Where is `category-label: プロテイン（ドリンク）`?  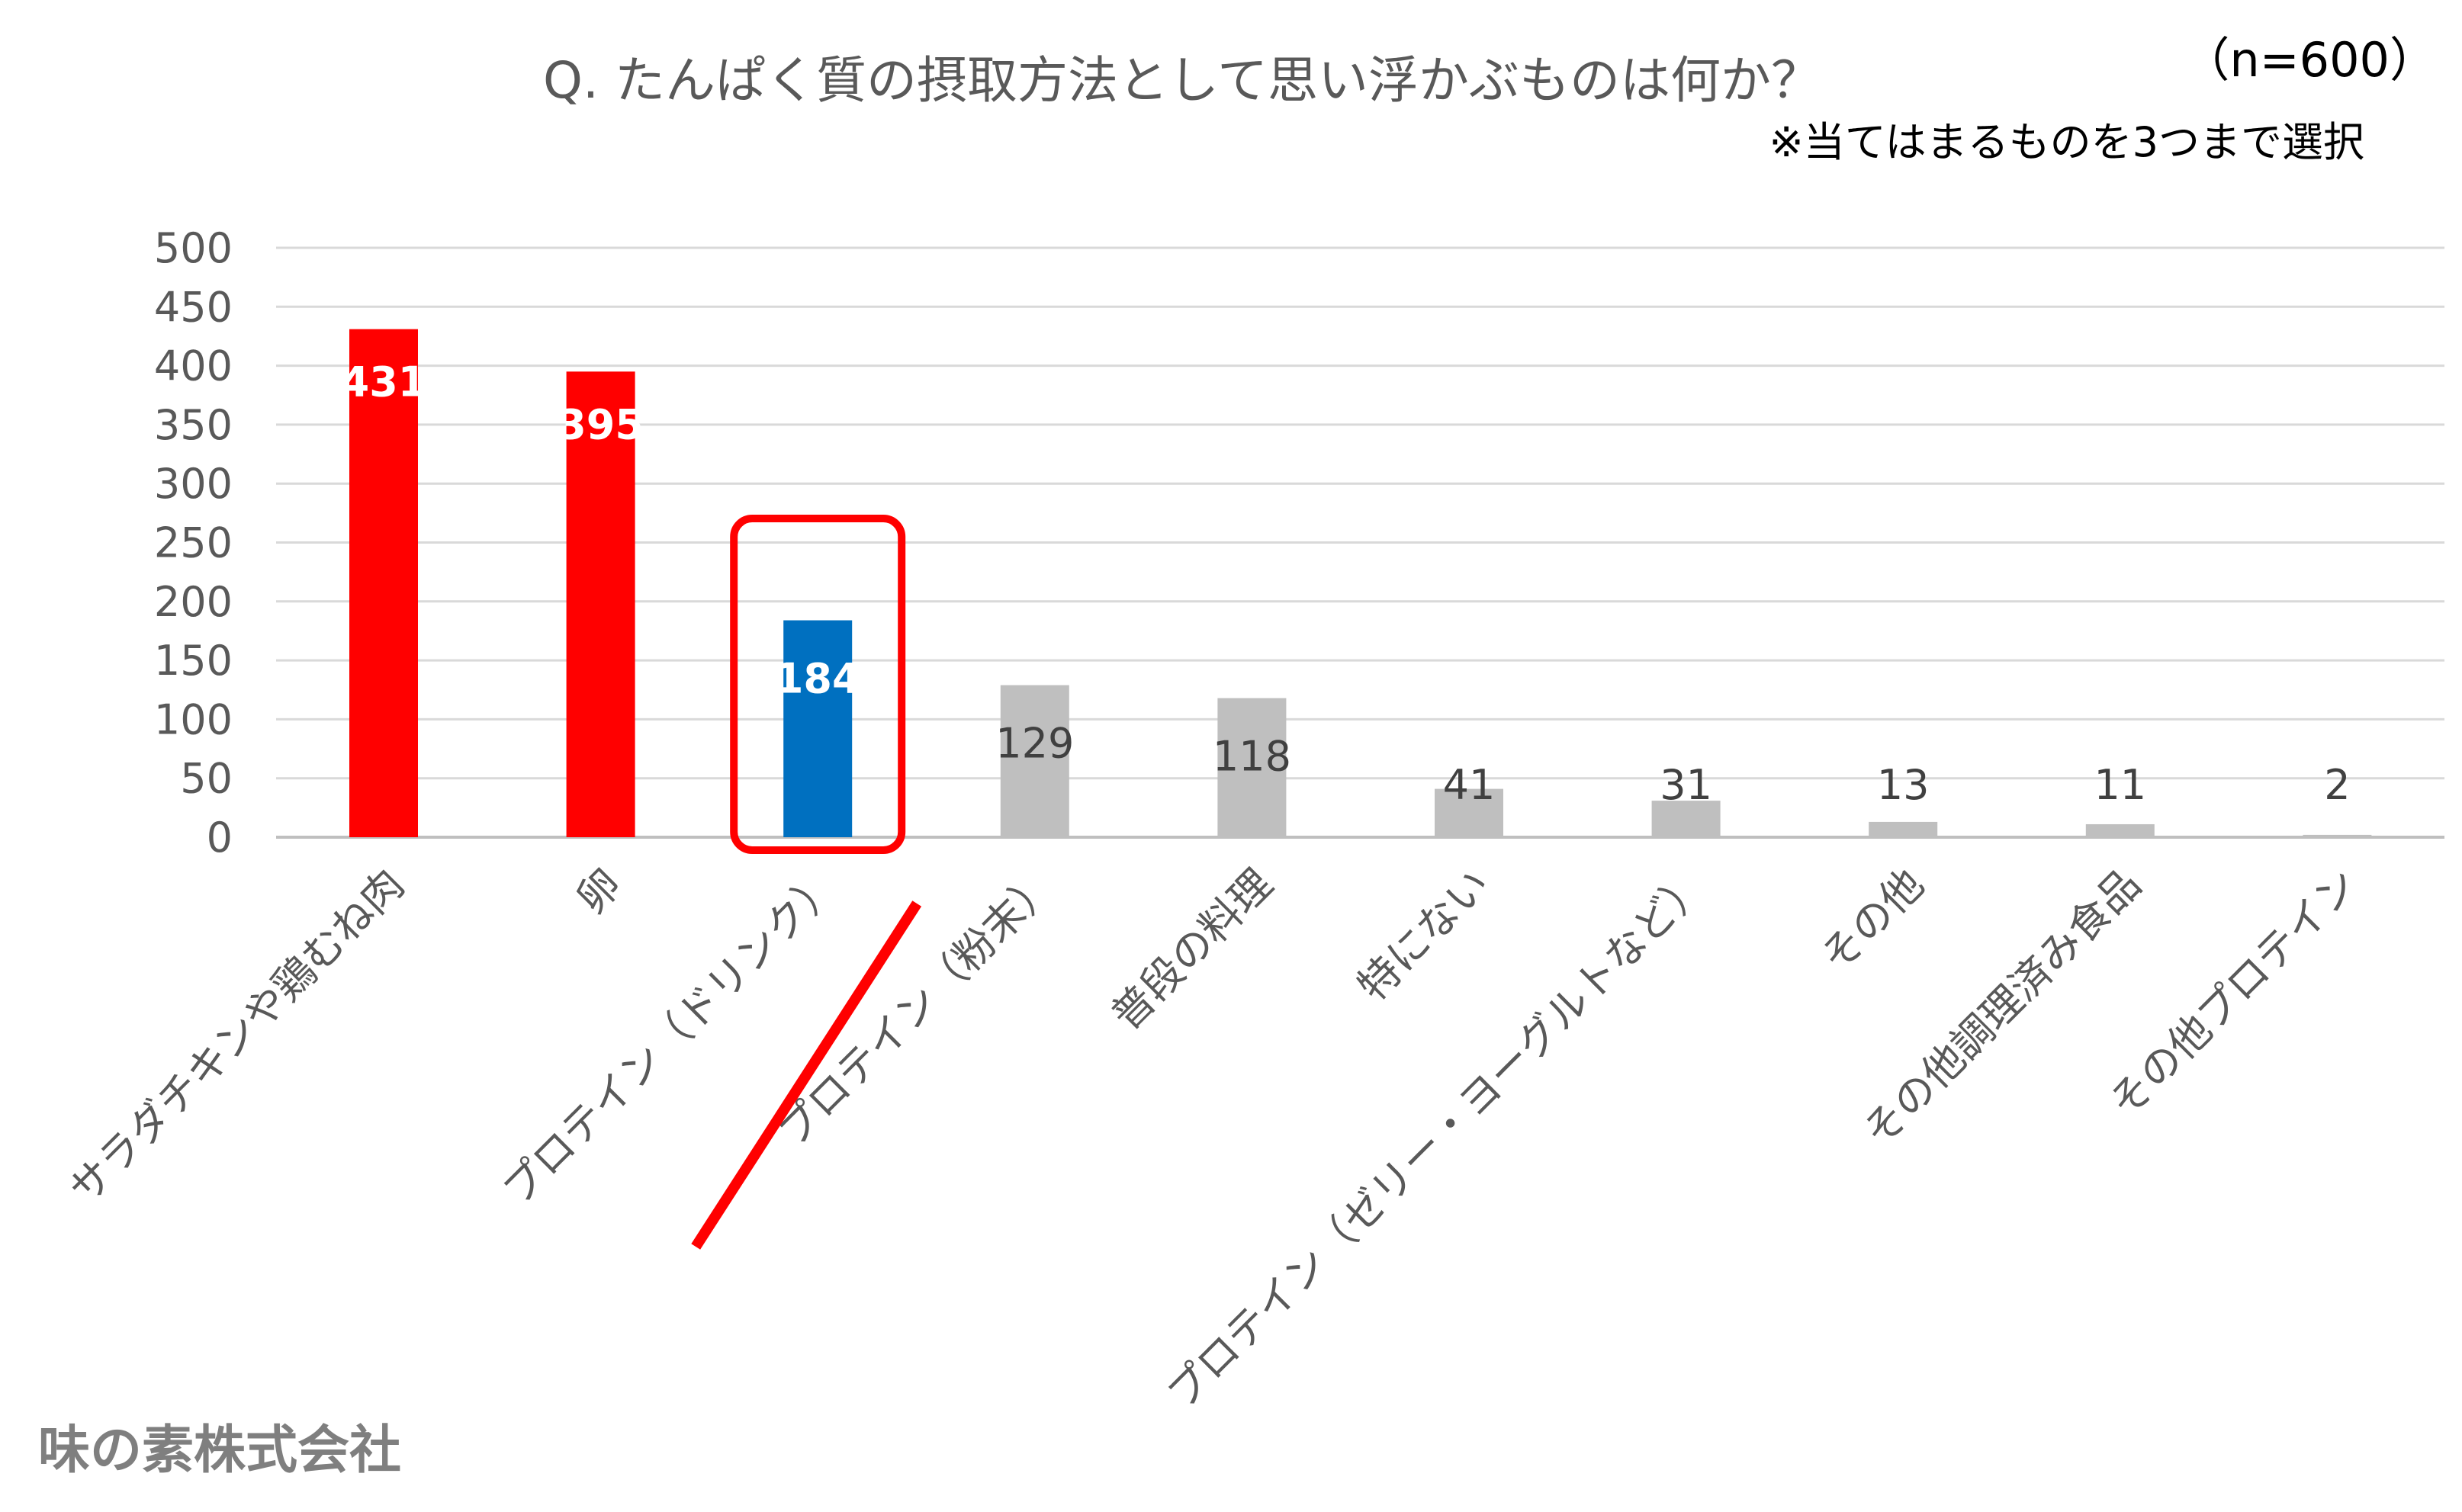
category-label: プロテイン（ドリンク） is located at coordinates (670, 1037).